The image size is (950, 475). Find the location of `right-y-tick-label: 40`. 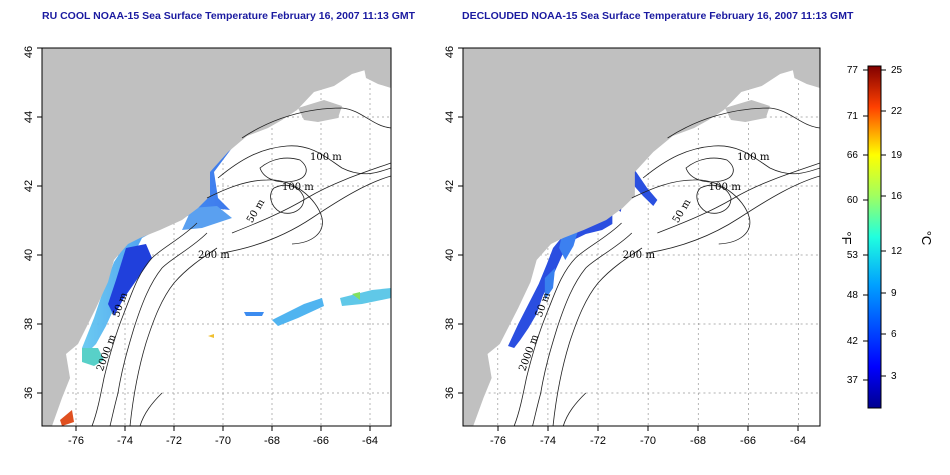

right-y-tick-label: 40 is located at coordinates (450, 255).